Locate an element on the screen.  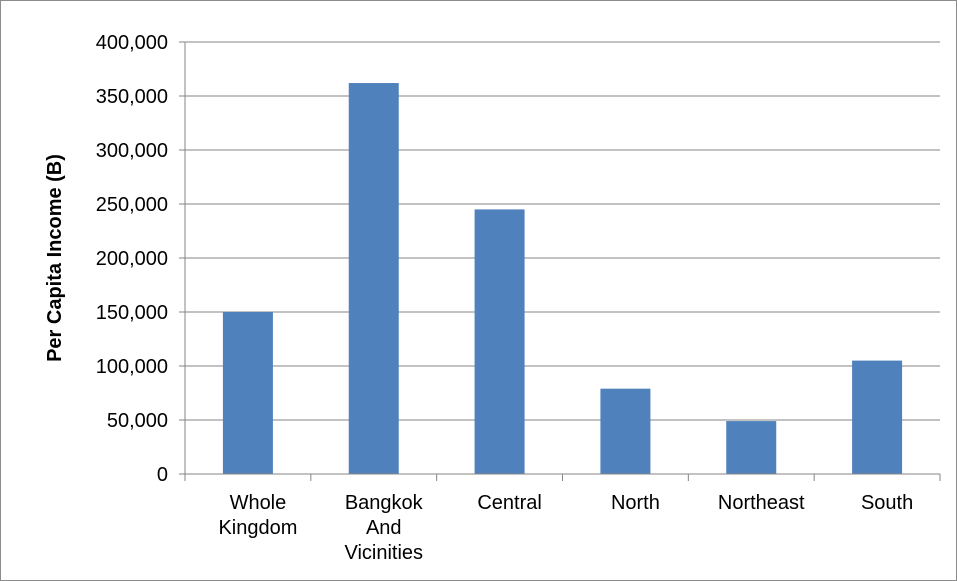
y-tick-label: 400,000 is located at coordinates (132, 43).